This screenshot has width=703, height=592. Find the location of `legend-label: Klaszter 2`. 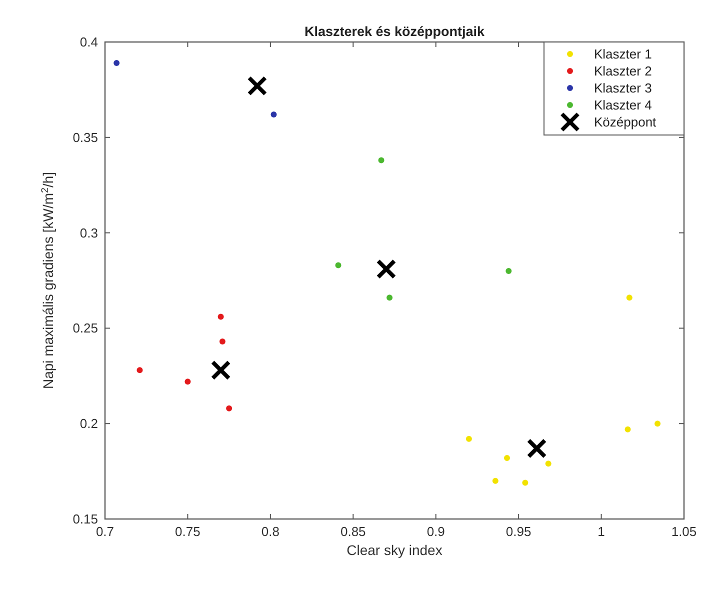

legend-label: Klaszter 2 is located at coordinates (623, 71).